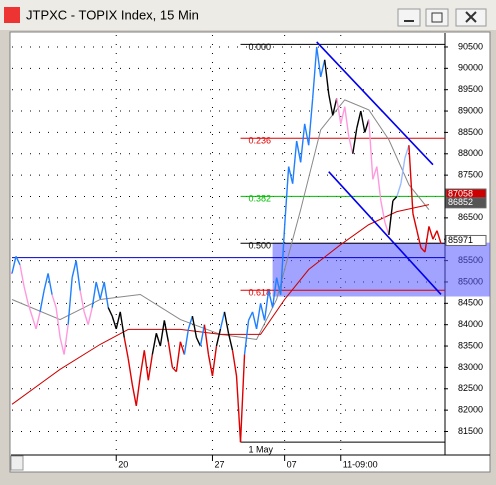 The image size is (496, 485). Describe the element at coordinates (470, 324) in the screenshot. I see `y-tick-label: 84000` at that location.